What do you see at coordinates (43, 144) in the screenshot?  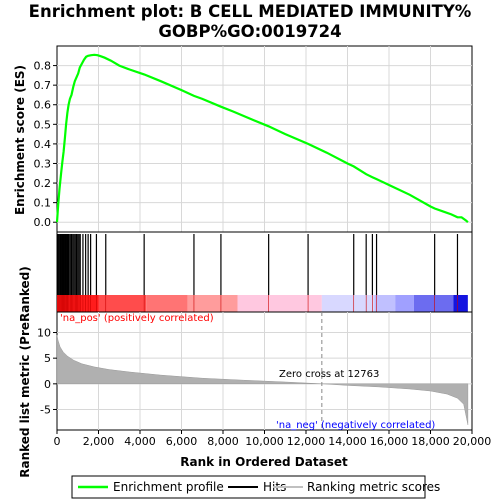 I see `es-tick-label: 0.4` at bounding box center [43, 144].